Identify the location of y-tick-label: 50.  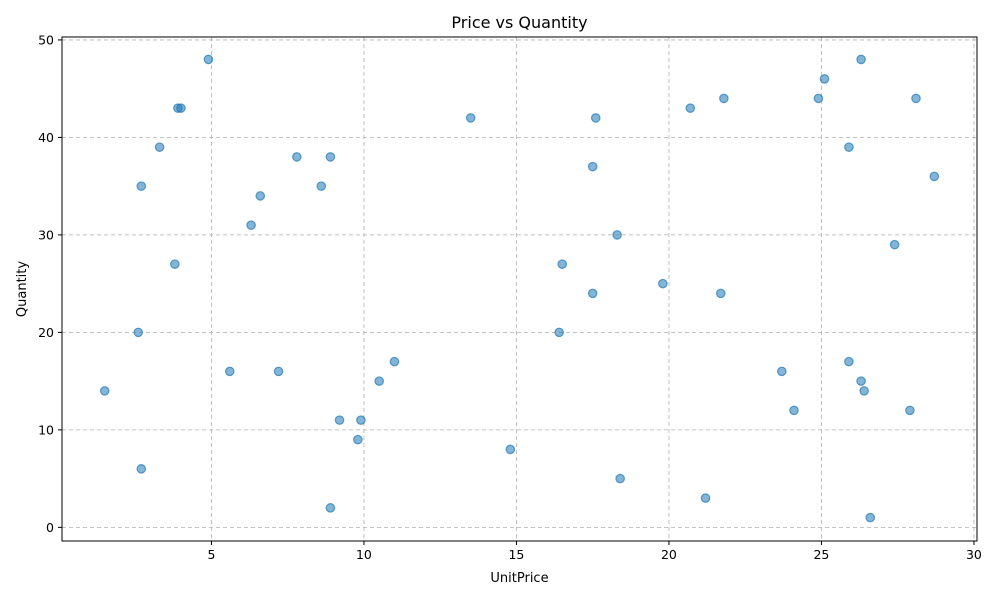
(46, 39).